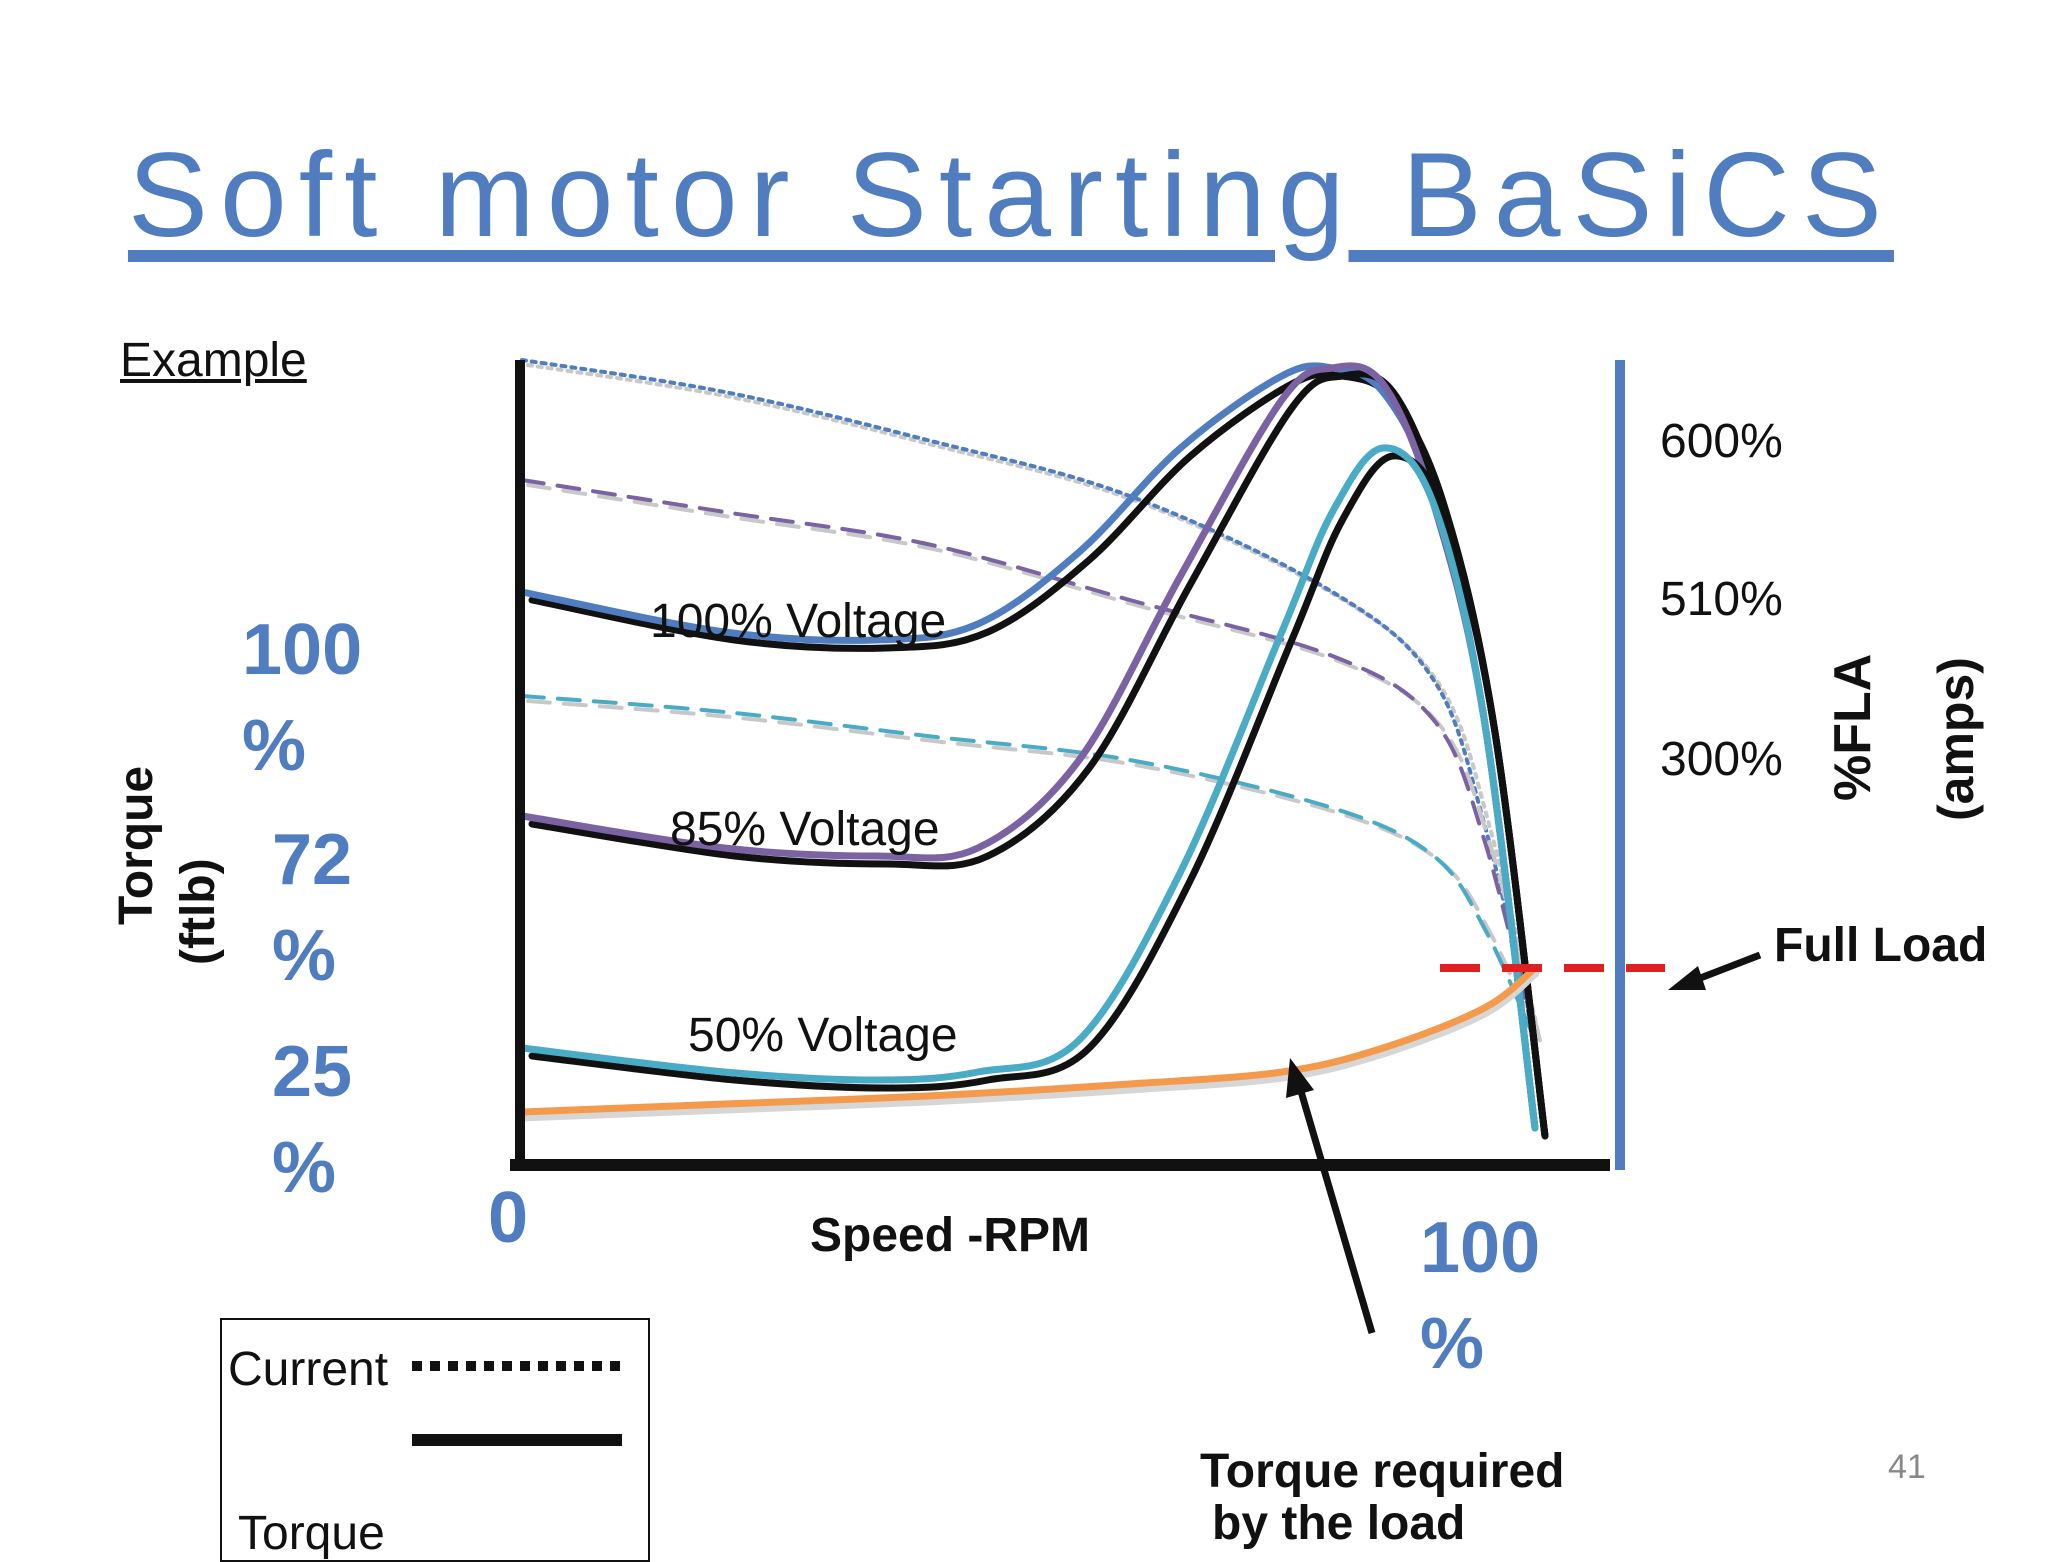 Image resolution: width=2048 pixels, height=1562 pixels. Describe the element at coordinates (1715, 970) in the screenshot. I see `full-load-arrow` at that location.